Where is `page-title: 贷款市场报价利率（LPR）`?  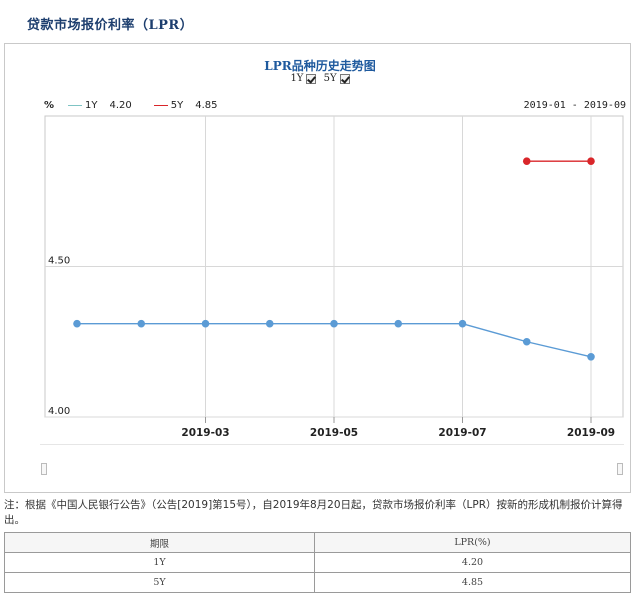
page-title: 贷款市场报价利率（LPR） is located at coordinates (110, 25).